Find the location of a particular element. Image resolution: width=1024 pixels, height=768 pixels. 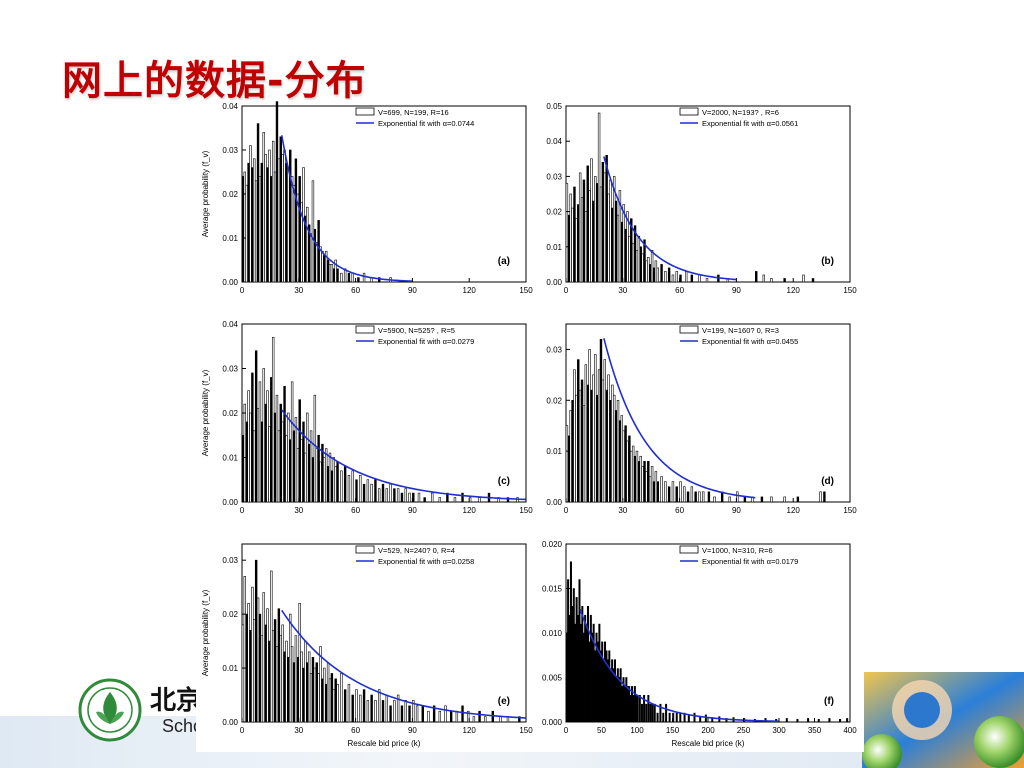

x-tick-label: 100 is located at coordinates (637, 730).